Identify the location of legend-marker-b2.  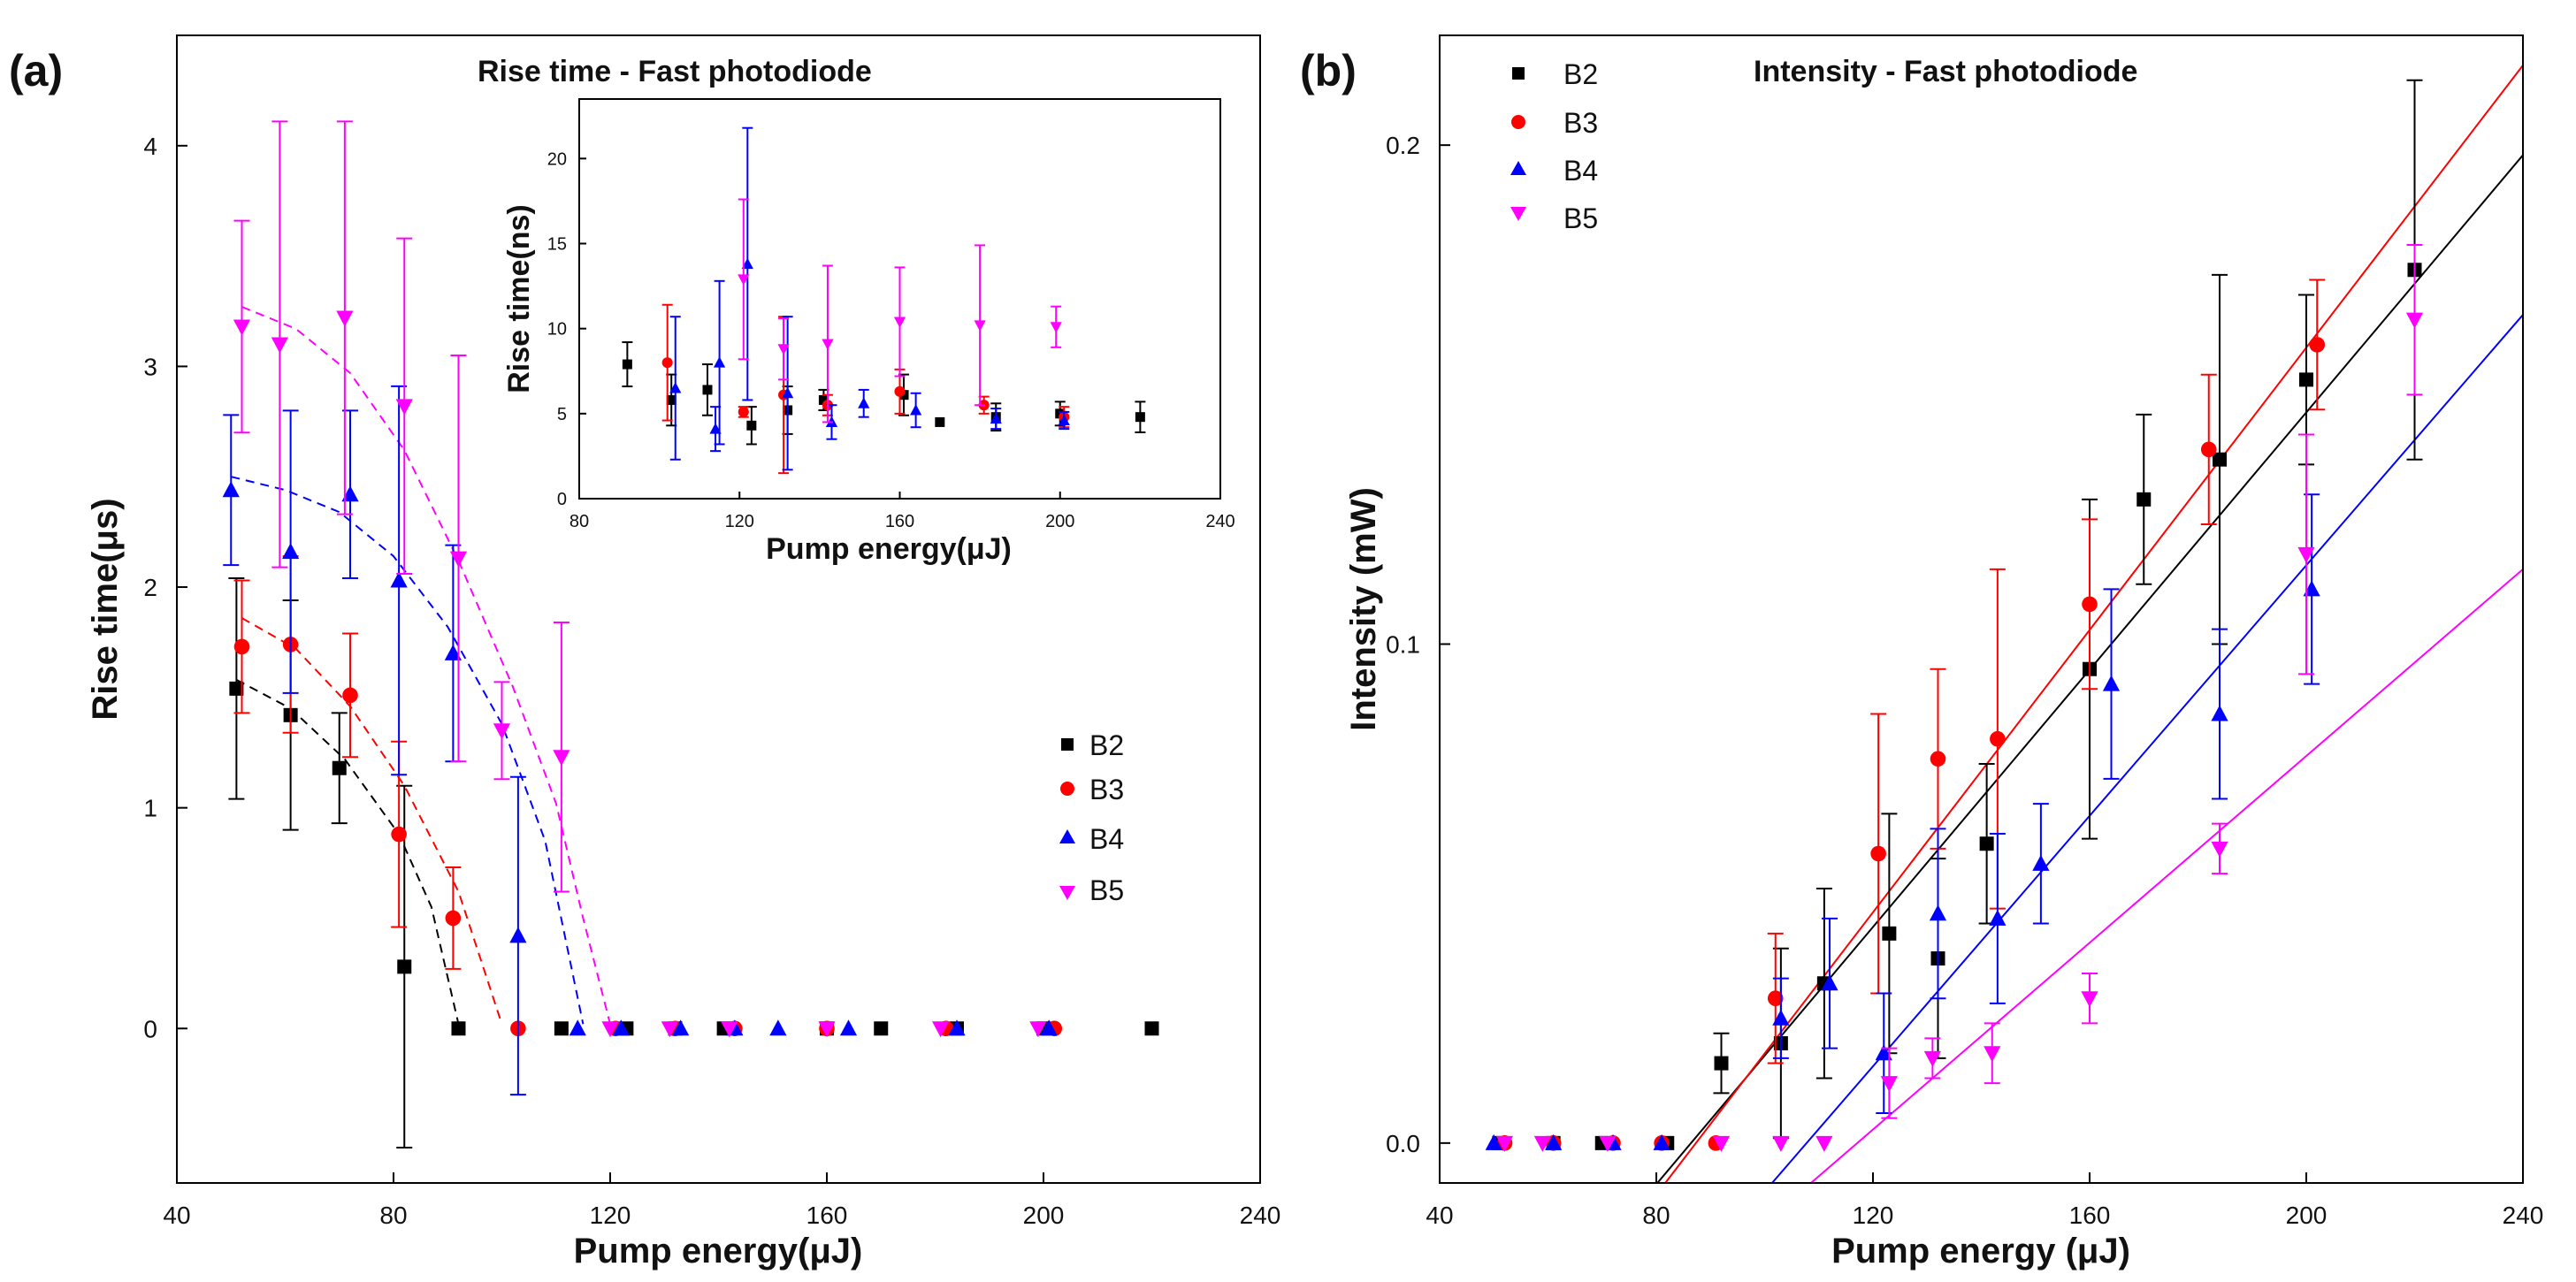
(1068, 744).